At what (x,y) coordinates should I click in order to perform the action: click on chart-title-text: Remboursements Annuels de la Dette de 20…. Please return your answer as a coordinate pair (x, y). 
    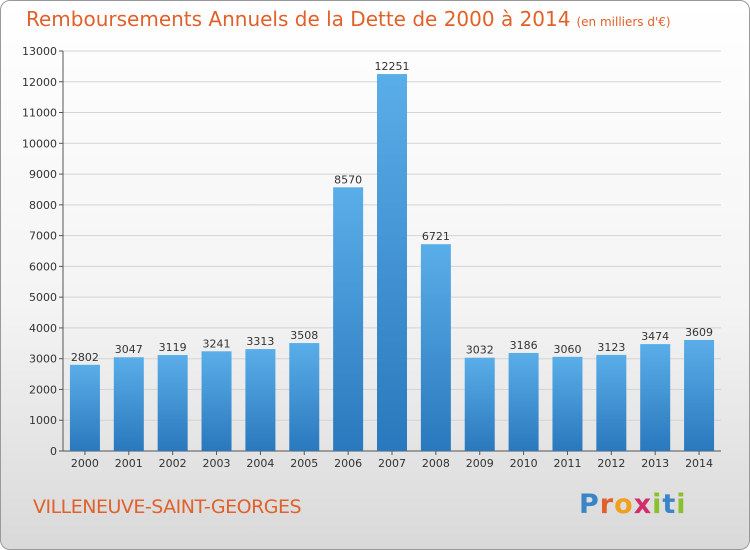
    Looking at the image, I should click on (298, 19).